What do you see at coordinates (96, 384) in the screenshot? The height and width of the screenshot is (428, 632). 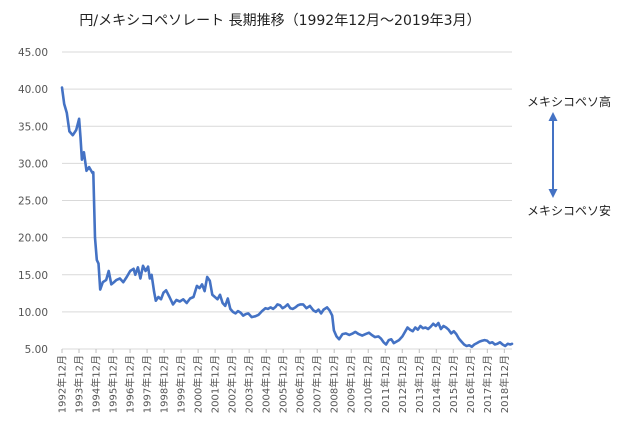 I see `x-tick-label: 1994年12月` at bounding box center [96, 384].